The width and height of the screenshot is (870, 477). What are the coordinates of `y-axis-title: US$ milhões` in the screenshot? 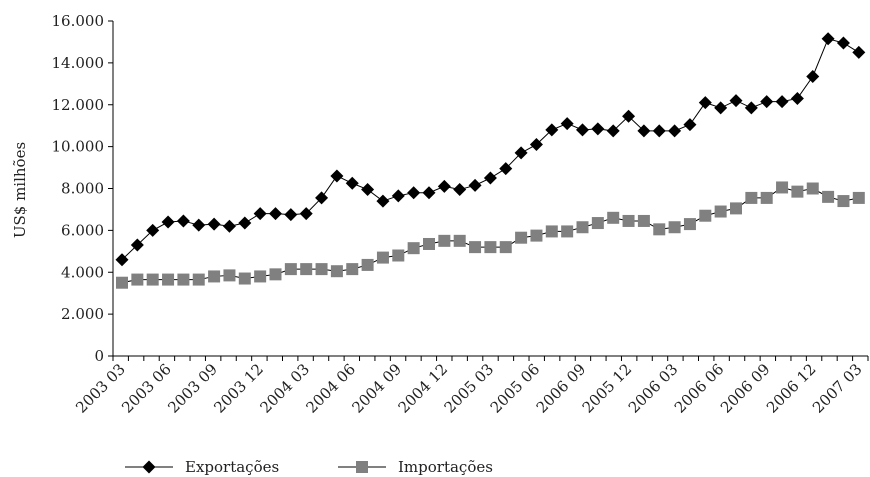 It's located at (20, 190).